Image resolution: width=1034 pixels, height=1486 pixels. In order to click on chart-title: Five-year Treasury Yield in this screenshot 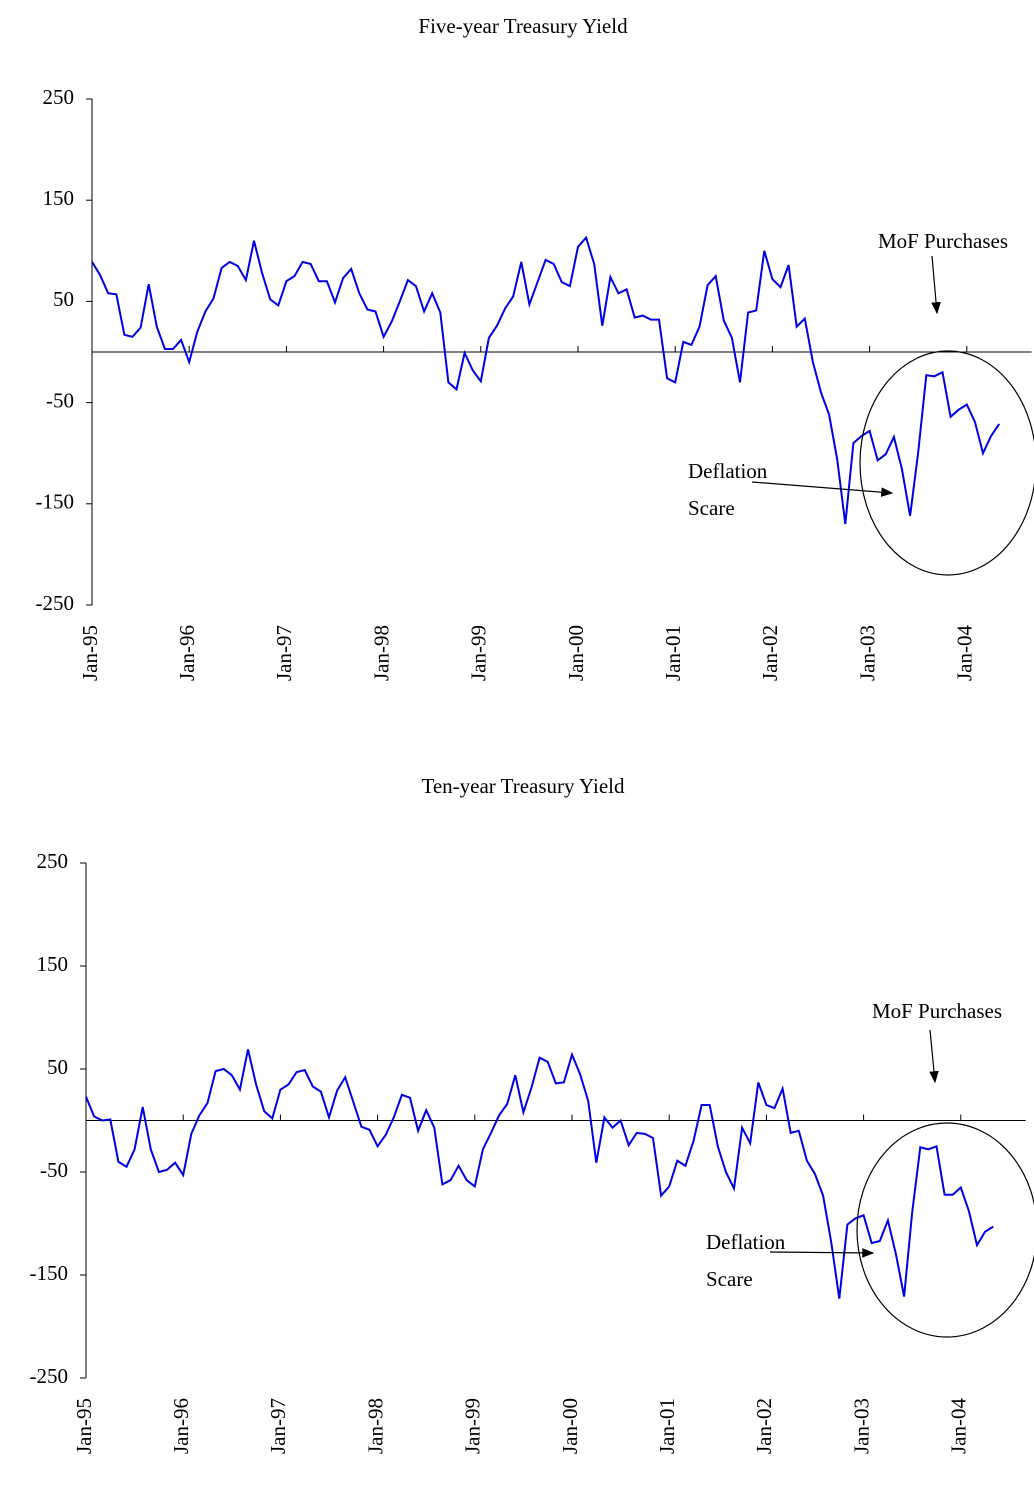, I will do `click(523, 26)`.